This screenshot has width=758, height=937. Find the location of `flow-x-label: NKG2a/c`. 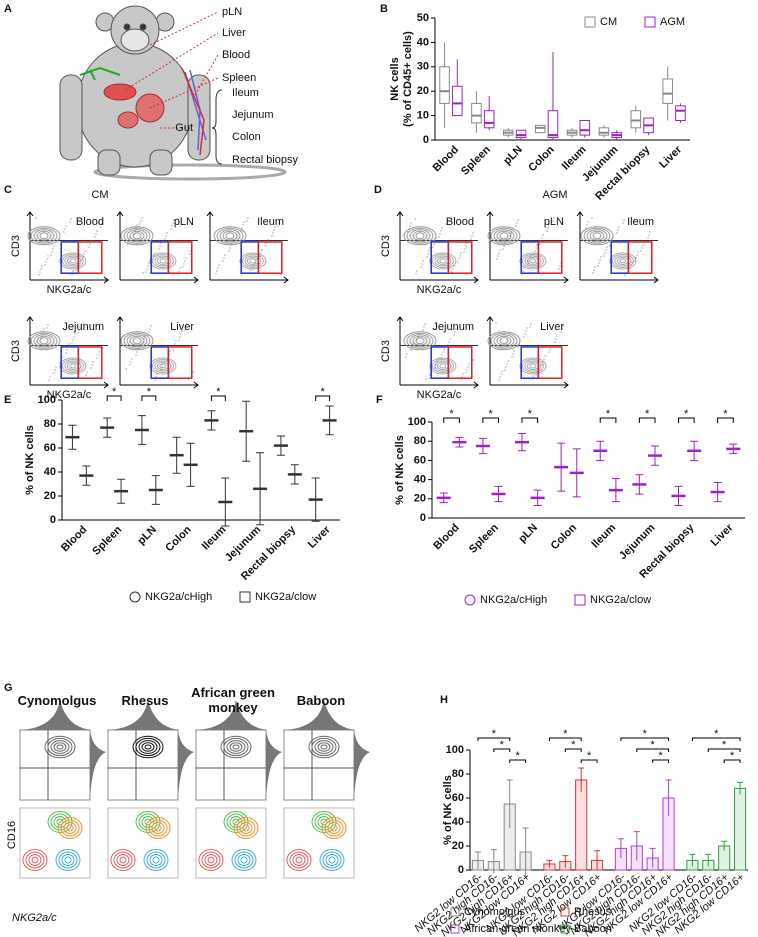

flow-x-label: NKG2a/c is located at coordinates (439, 290).